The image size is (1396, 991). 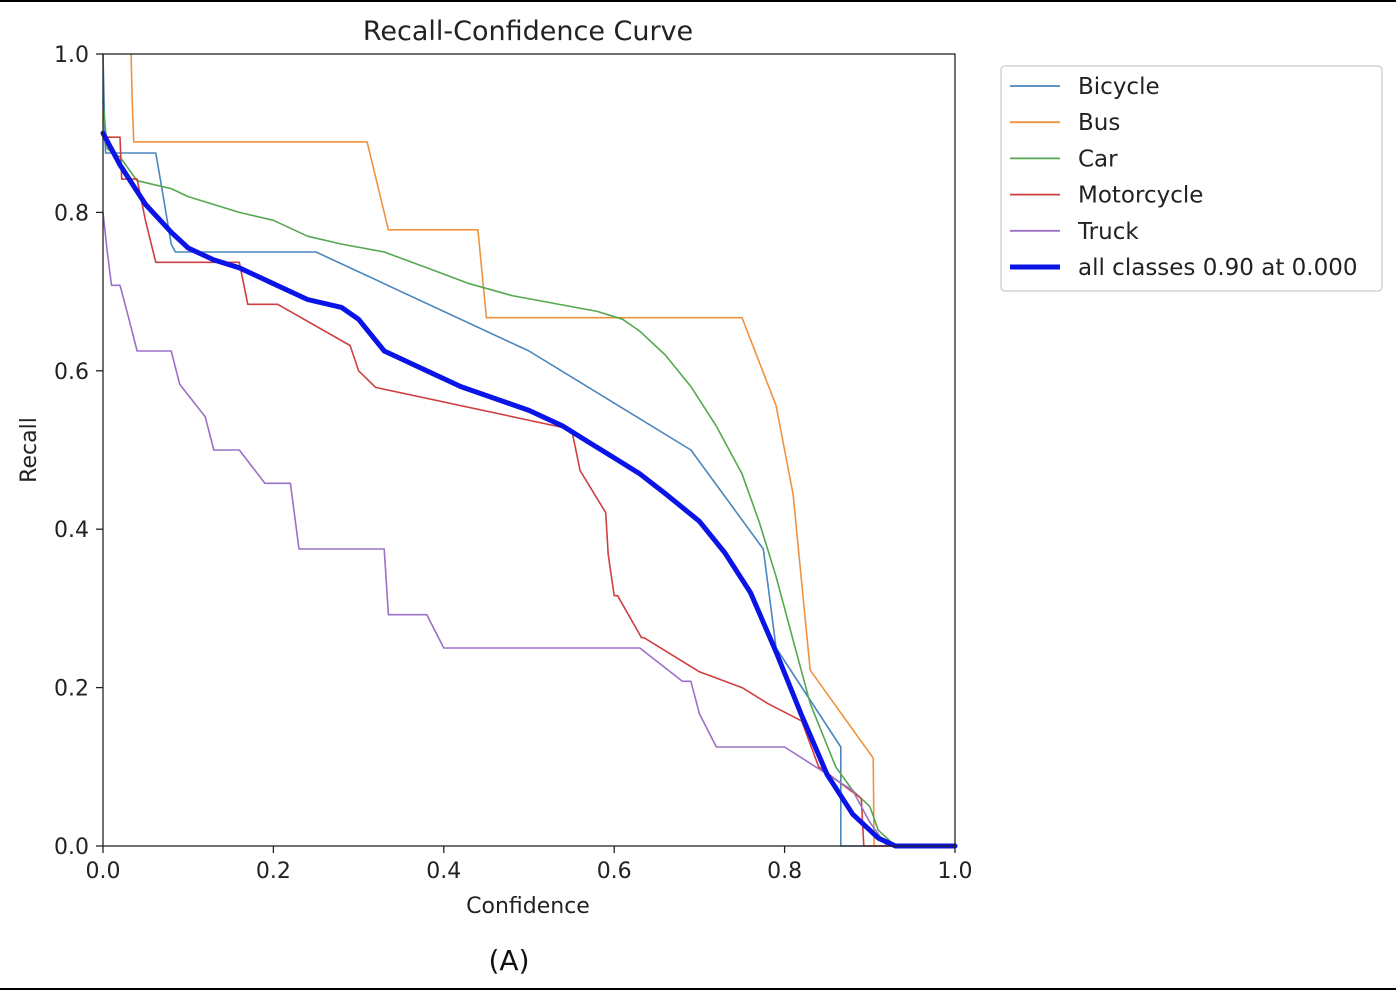 What do you see at coordinates (955, 871) in the screenshot?
I see `x-tick-label: 1.0` at bounding box center [955, 871].